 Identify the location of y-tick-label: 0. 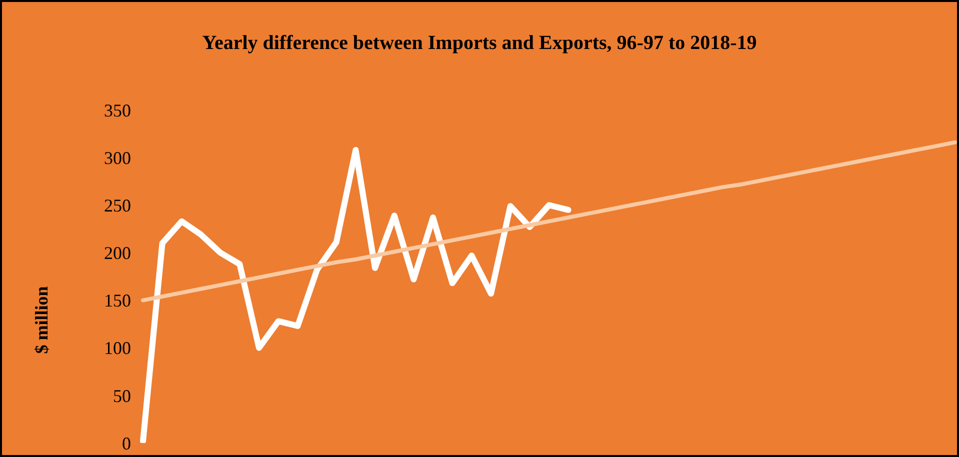
(126, 443).